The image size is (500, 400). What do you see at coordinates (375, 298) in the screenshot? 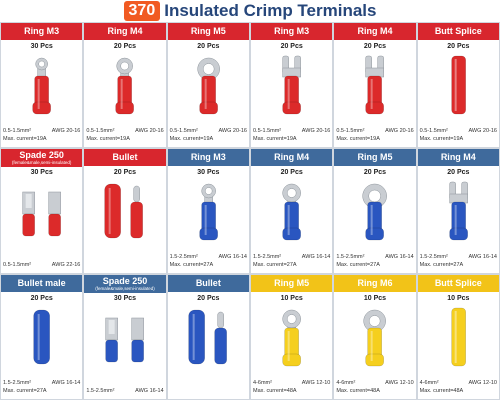
I see `piece-count: 10 Pcs` at bounding box center [375, 298].